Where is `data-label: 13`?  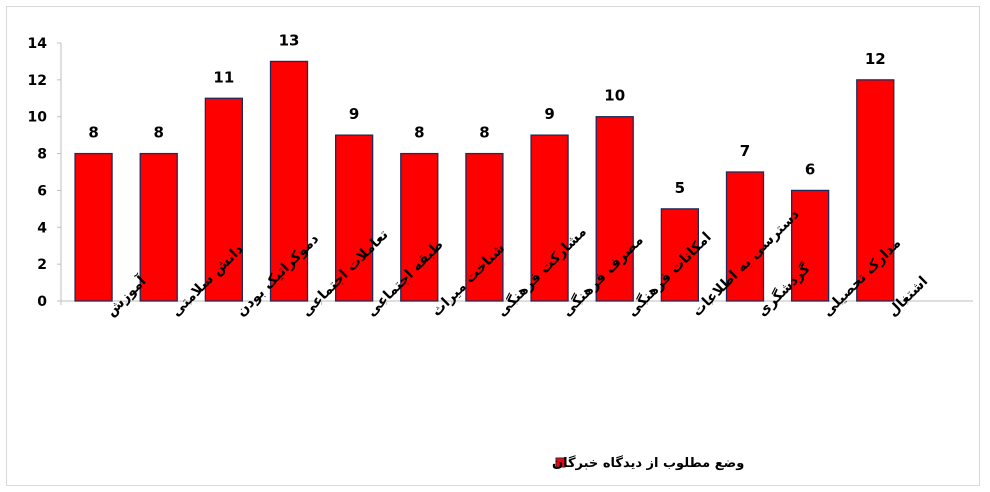 data-label: 13 is located at coordinates (289, 40).